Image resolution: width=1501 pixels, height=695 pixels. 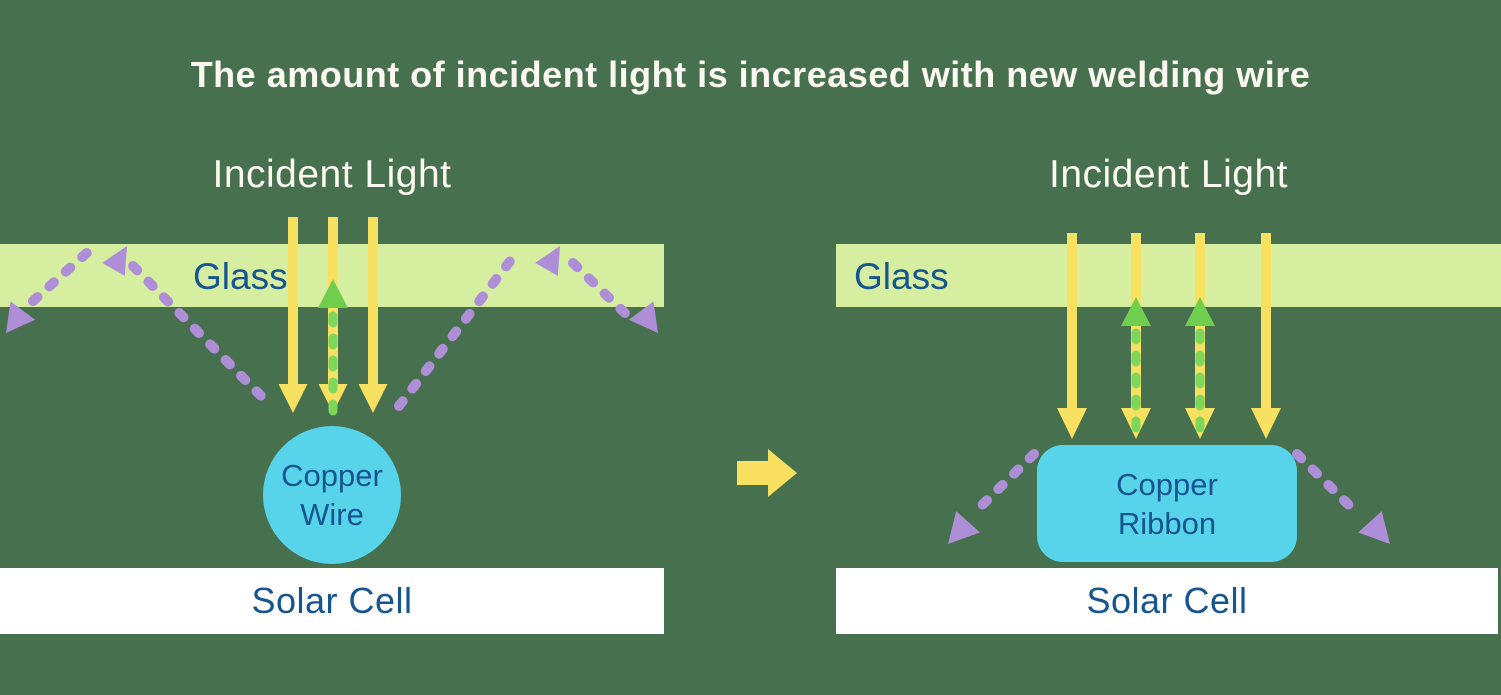 I want to click on left-glass-band, so click(x=332, y=275).